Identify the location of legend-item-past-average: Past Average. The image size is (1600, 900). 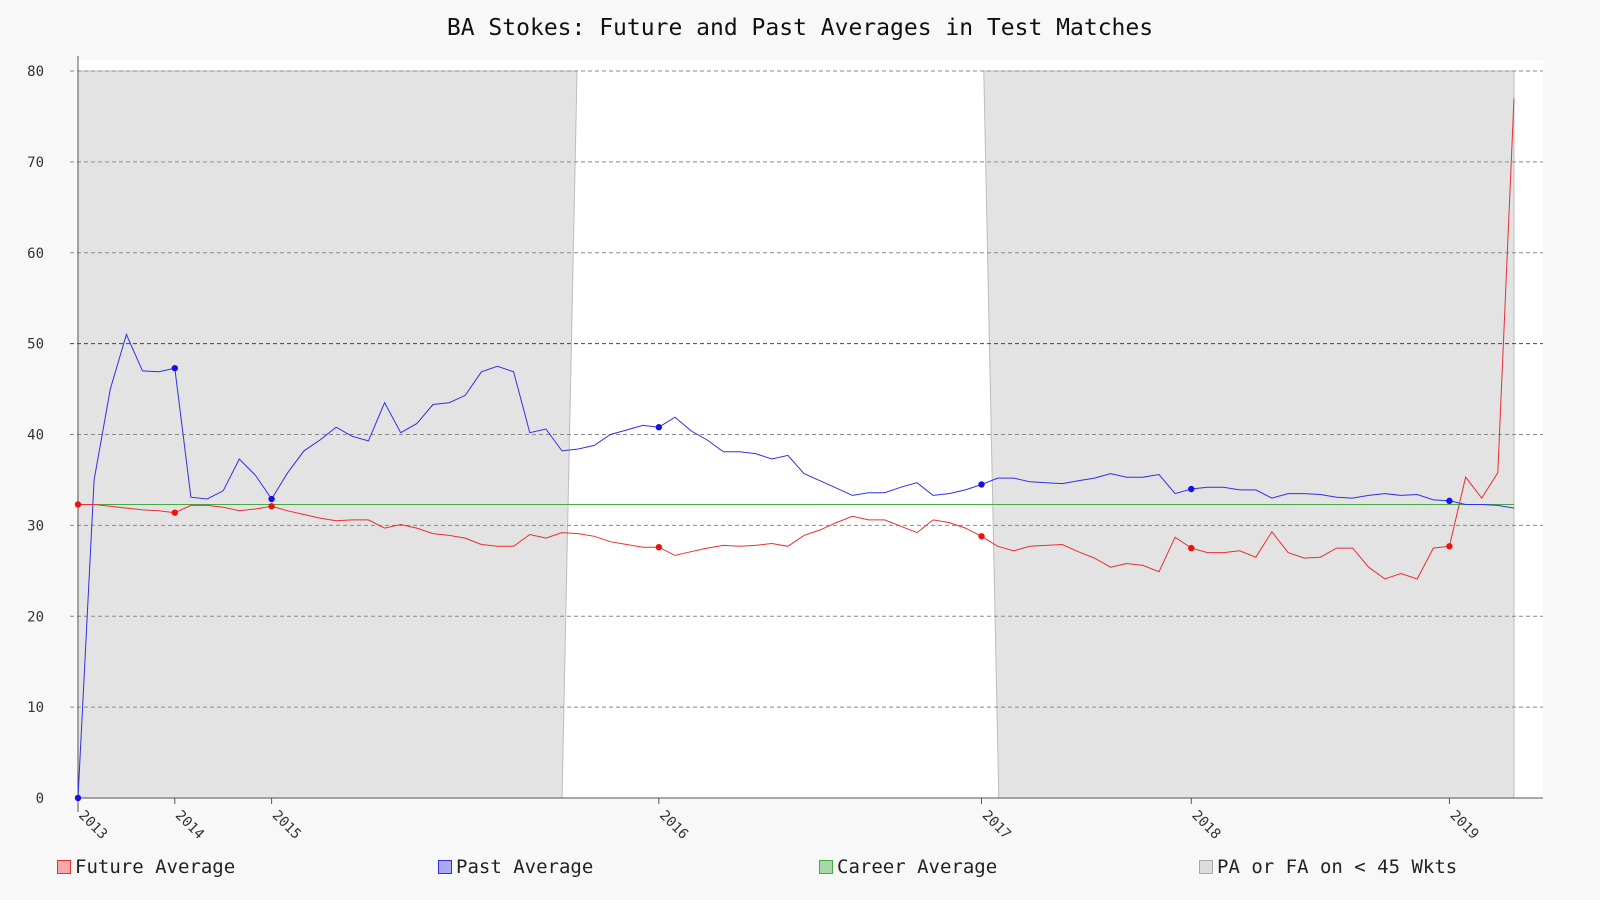
(516, 867).